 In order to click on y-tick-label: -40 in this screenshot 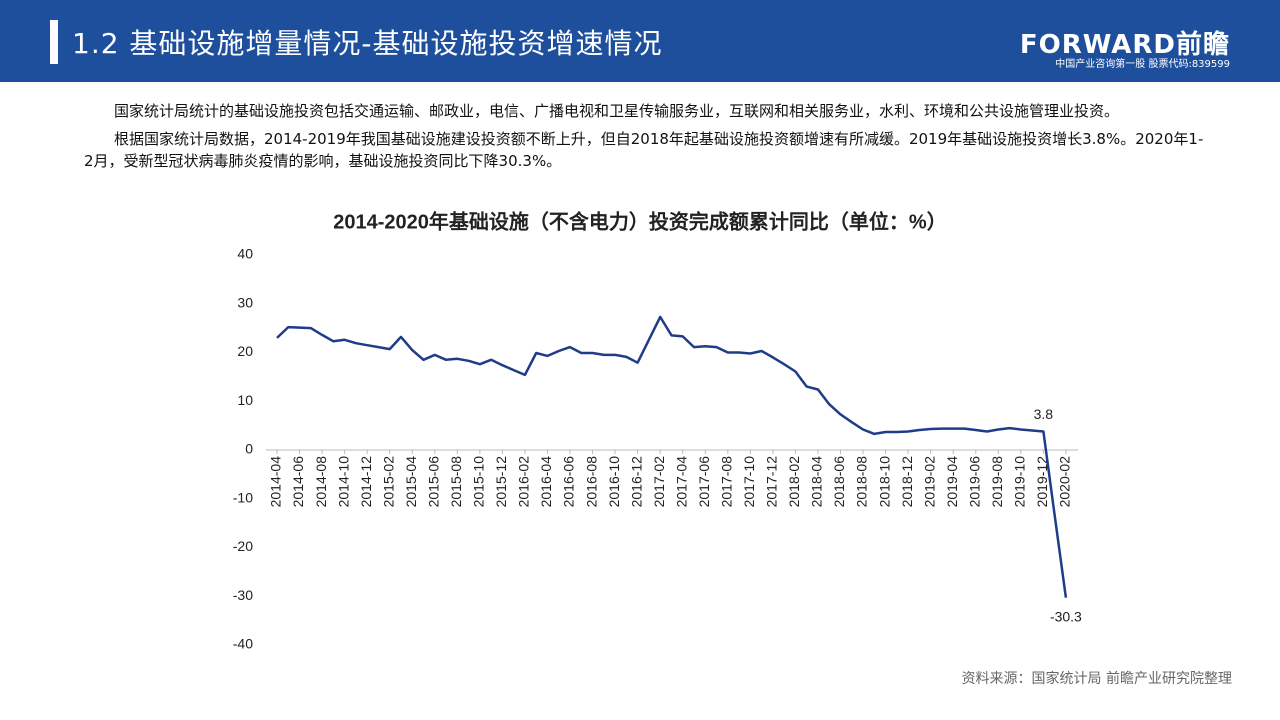, I will do `click(243, 644)`.